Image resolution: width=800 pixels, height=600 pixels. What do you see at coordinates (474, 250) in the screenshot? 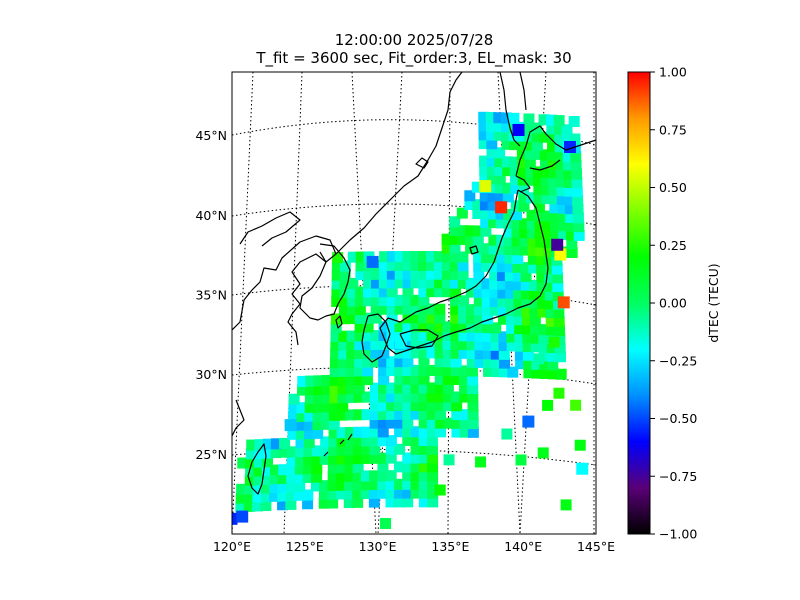
I see `coastline-sado` at bounding box center [474, 250].